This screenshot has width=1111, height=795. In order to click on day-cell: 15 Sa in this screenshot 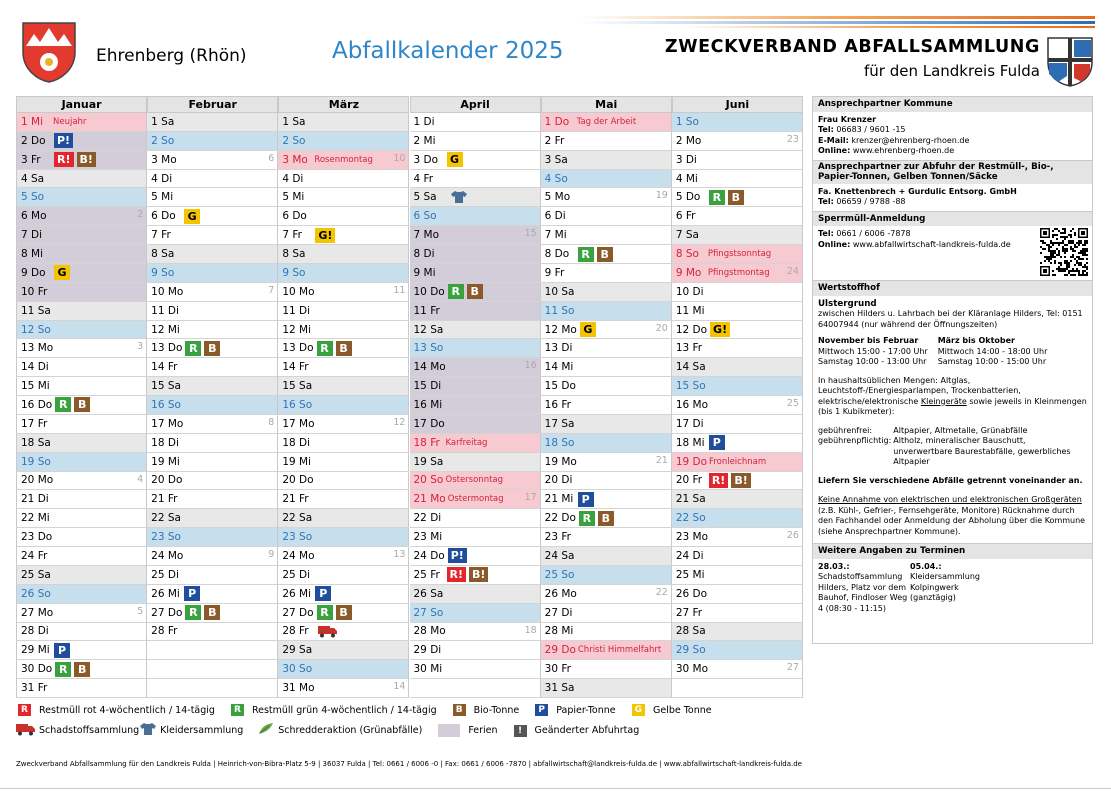, I will do `click(344, 387)`.